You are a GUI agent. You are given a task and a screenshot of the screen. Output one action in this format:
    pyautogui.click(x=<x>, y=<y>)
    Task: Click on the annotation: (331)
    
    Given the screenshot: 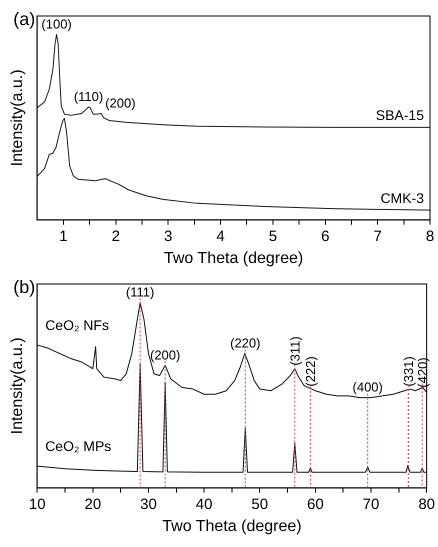 What is the action you would take?
    pyautogui.click(x=408, y=371)
    